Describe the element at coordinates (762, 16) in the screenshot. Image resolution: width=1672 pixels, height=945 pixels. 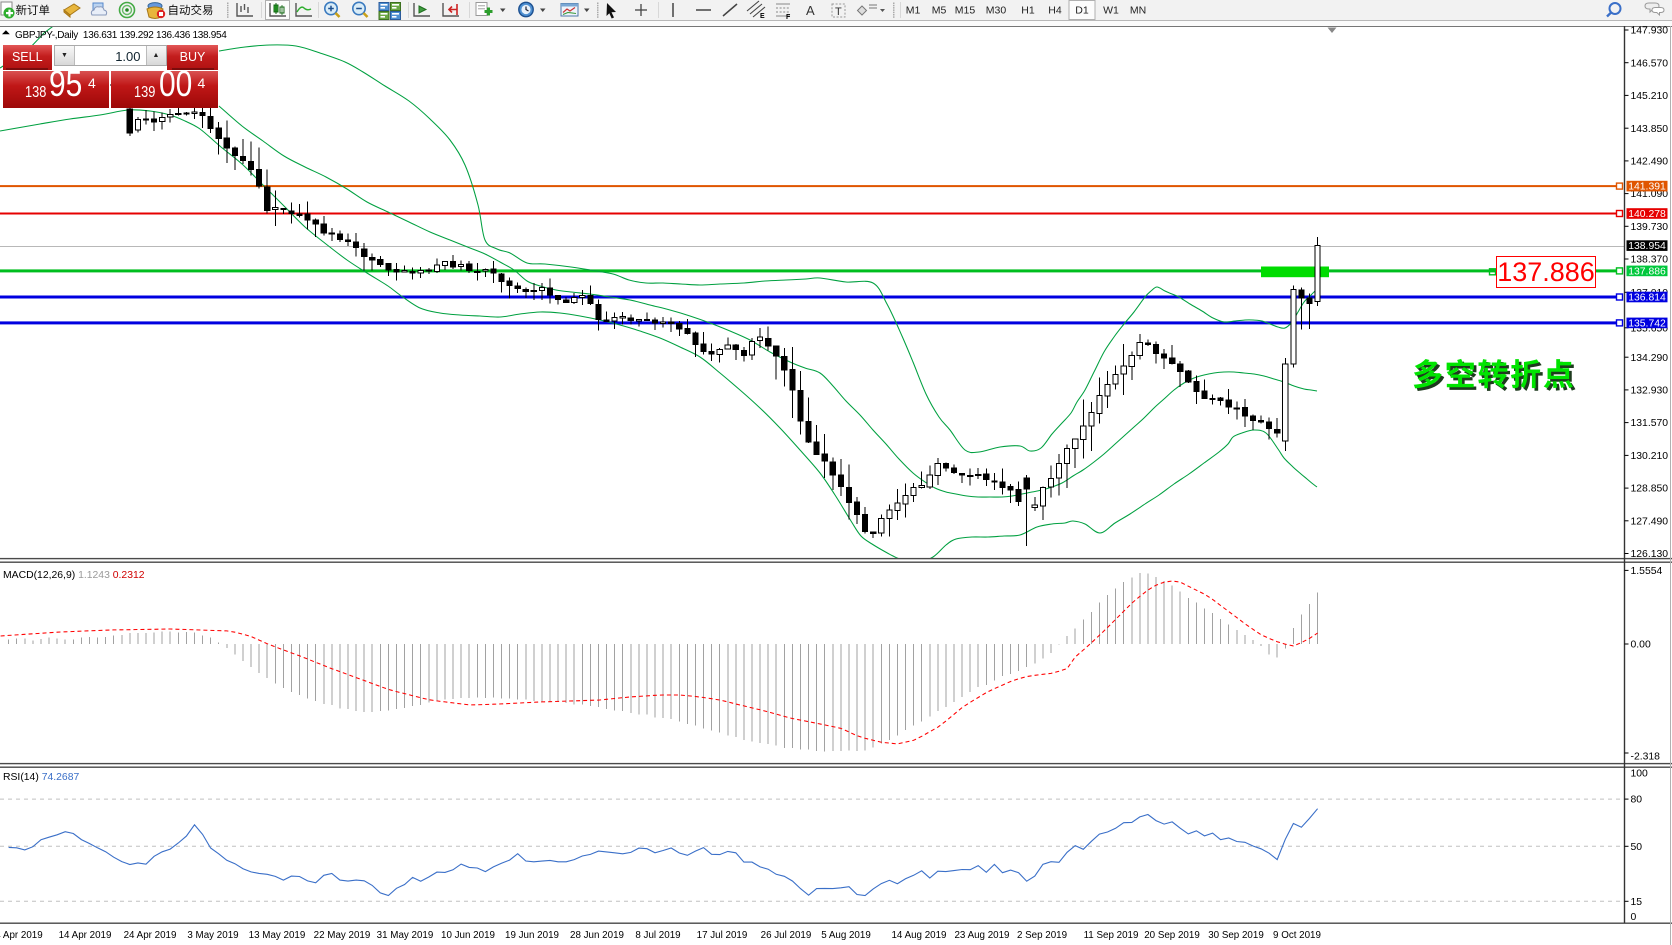
I see `svg-text: E` at that location.